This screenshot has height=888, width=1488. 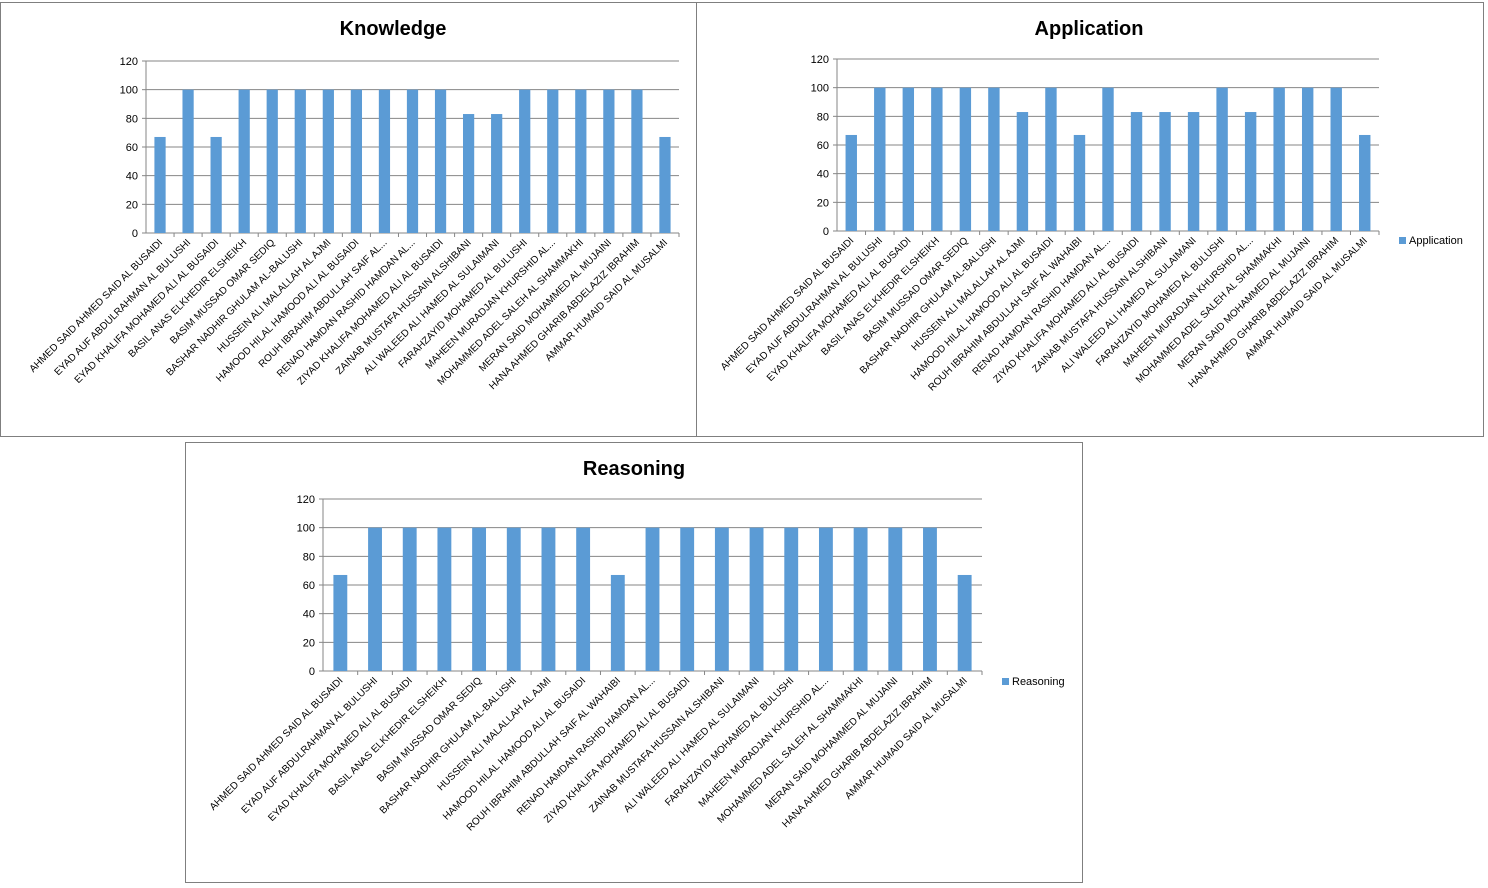 I want to click on application-title: Application, so click(x=1089, y=29).